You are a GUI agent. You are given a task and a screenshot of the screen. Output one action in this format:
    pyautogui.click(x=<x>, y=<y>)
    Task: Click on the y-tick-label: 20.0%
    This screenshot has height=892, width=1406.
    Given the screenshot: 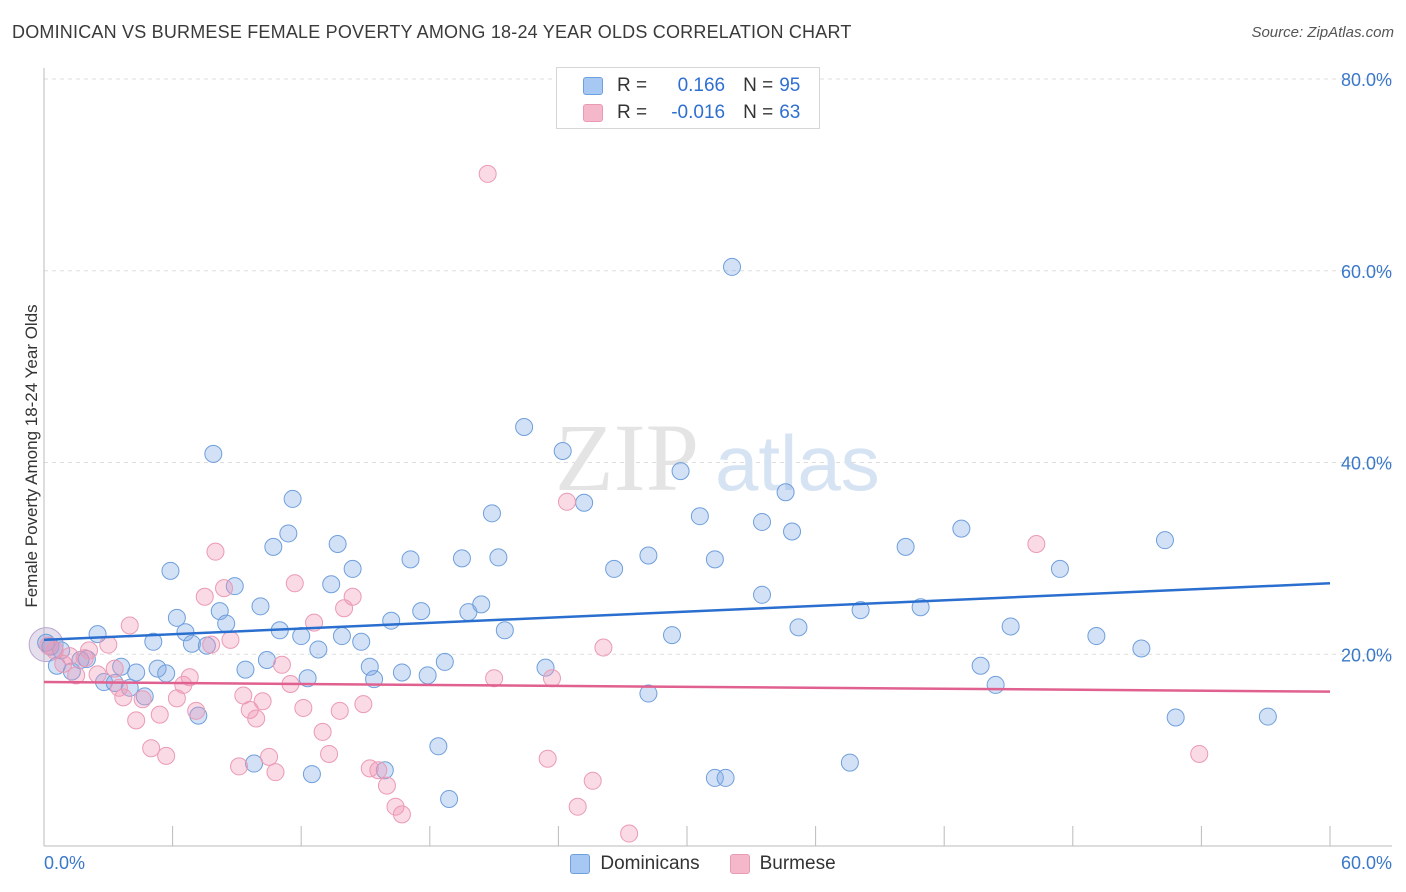 What is the action you would take?
    pyautogui.click(x=1366, y=655)
    